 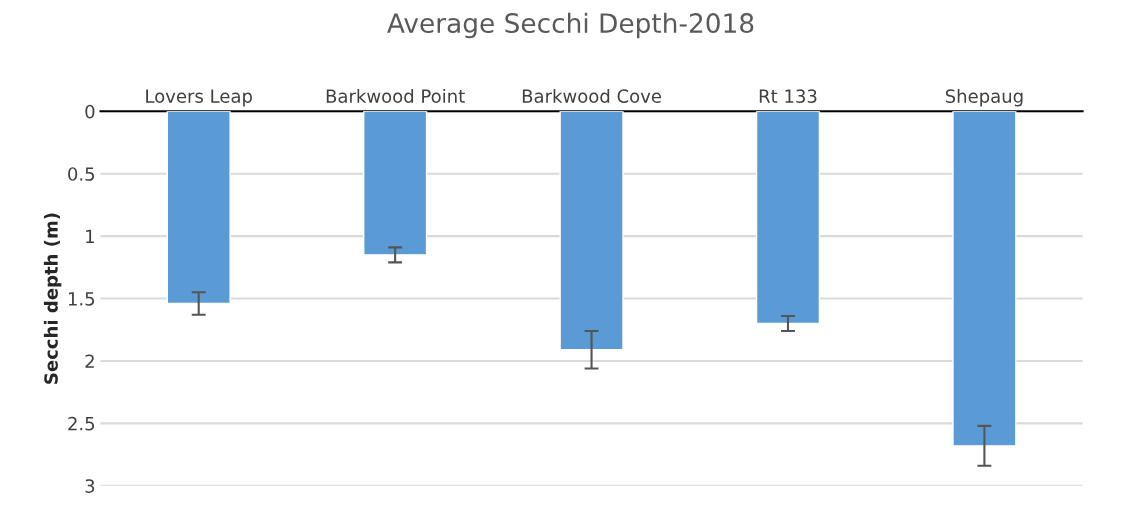 What do you see at coordinates (984, 97) in the screenshot?
I see `x-tick-label: Shepaug` at bounding box center [984, 97].